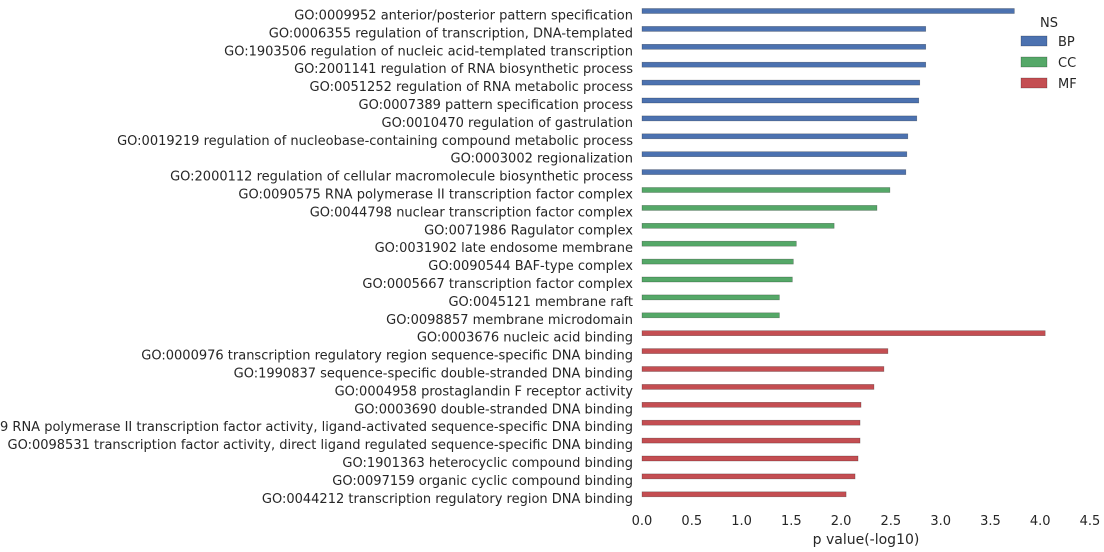 The width and height of the screenshot is (1104, 552). Describe the element at coordinates (1034, 41) in the screenshot. I see `legend-swatch-bp` at that location.